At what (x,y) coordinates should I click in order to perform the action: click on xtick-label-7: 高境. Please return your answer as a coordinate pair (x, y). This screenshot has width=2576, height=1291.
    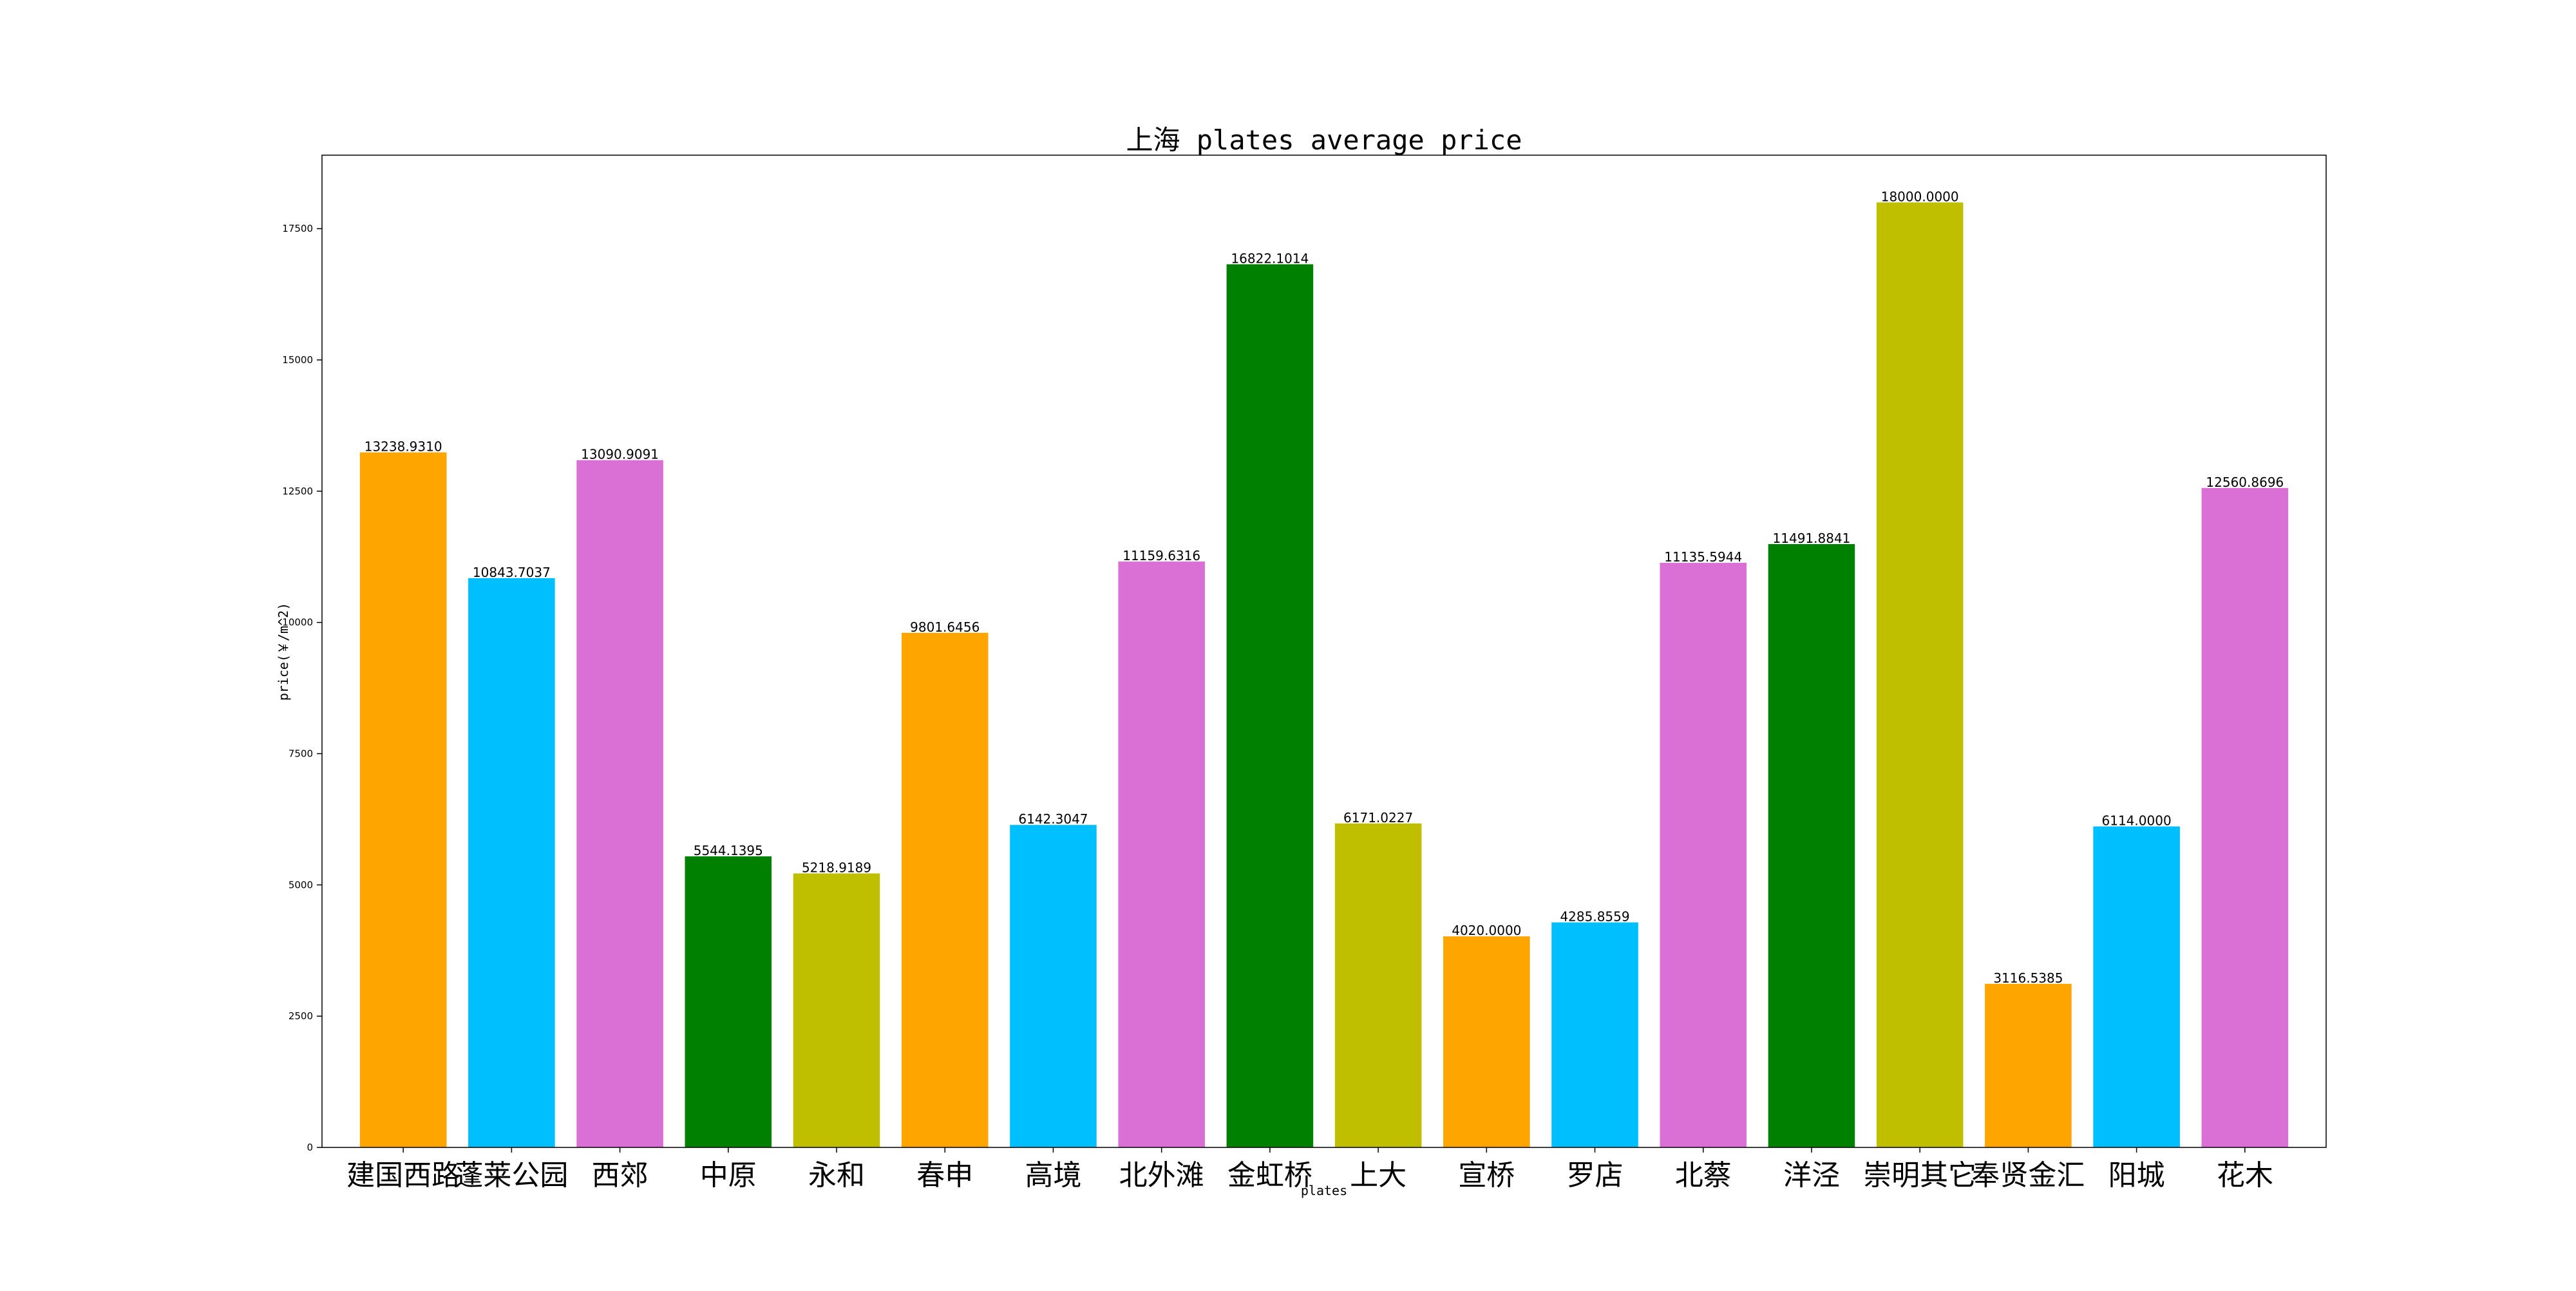
    Looking at the image, I should click on (1053, 1175).